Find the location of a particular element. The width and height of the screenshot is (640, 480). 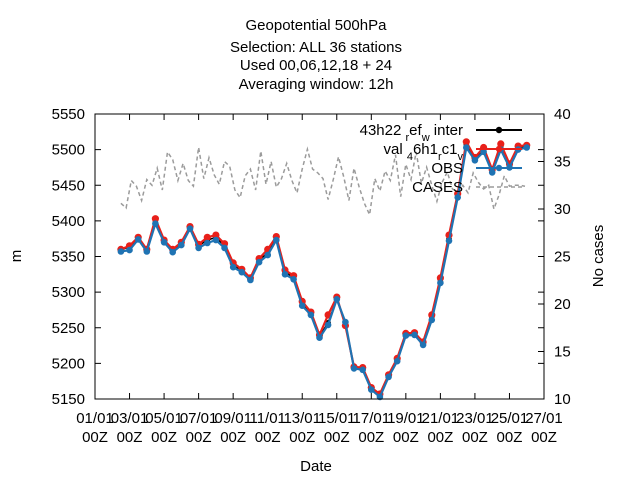

legend-label-part: 6h1 is located at coordinates (425, 149).